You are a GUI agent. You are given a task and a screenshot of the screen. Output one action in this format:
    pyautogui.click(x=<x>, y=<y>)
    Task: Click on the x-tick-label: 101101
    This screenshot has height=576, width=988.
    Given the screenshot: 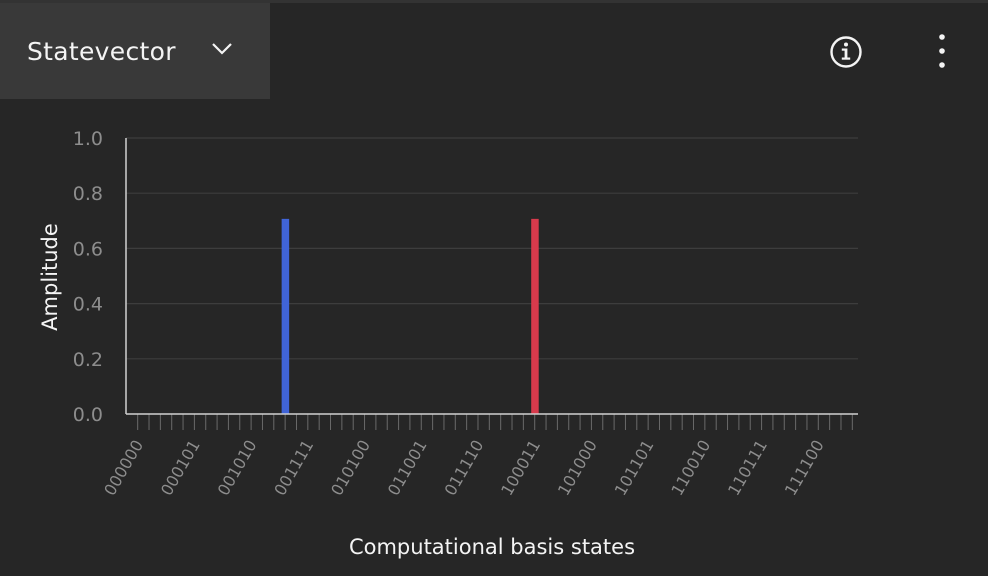 What is the action you would take?
    pyautogui.click(x=634, y=468)
    